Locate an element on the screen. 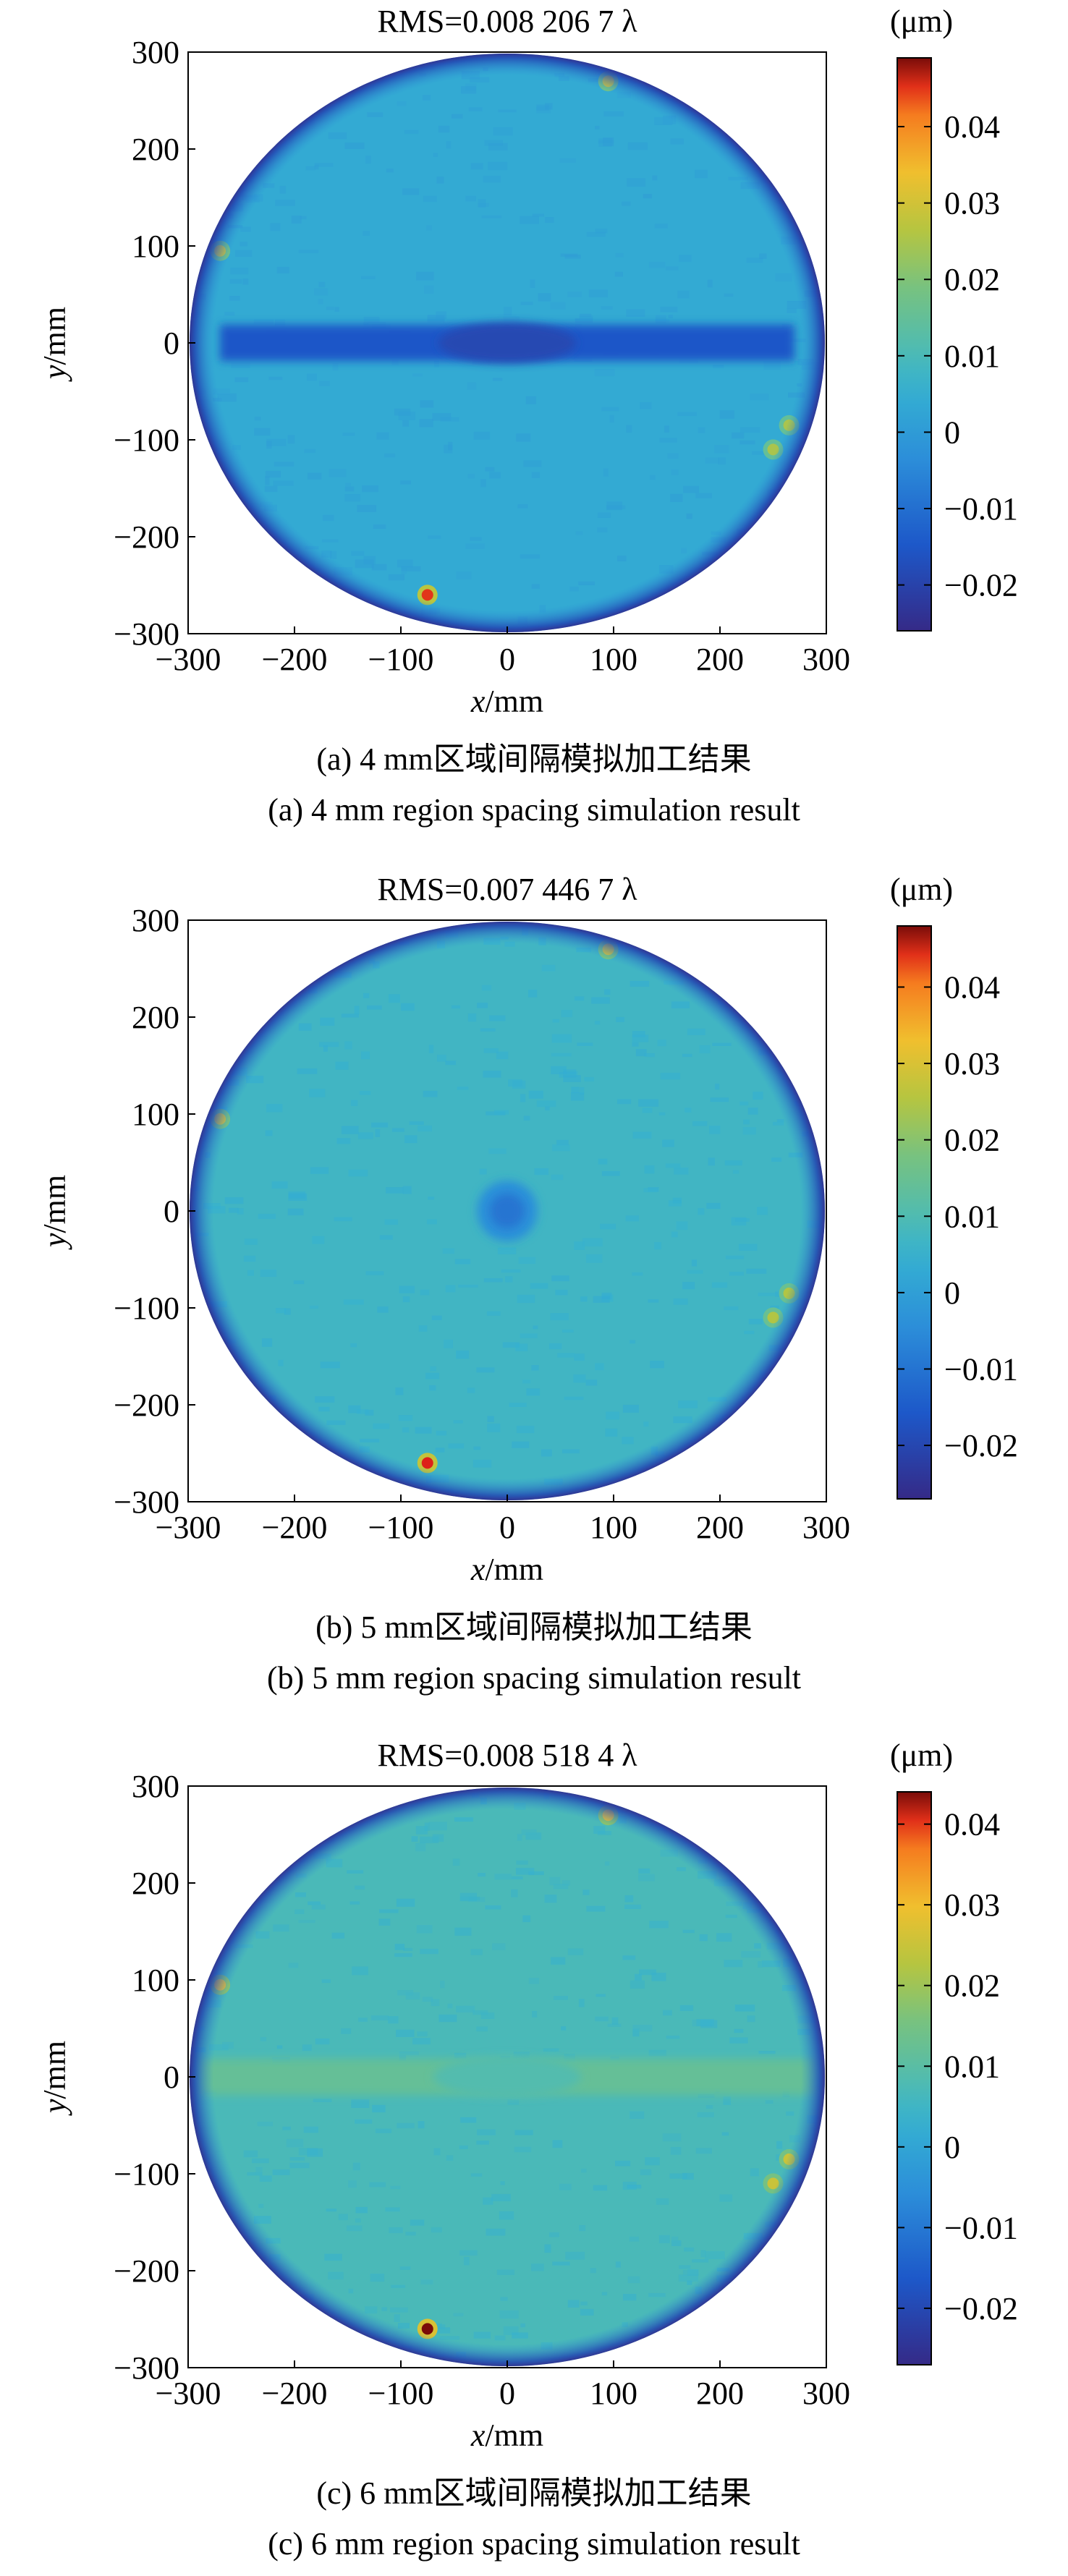 This screenshot has height=2576, width=1068. colorbar-tick-label: 0.03 is located at coordinates (972, 1905).